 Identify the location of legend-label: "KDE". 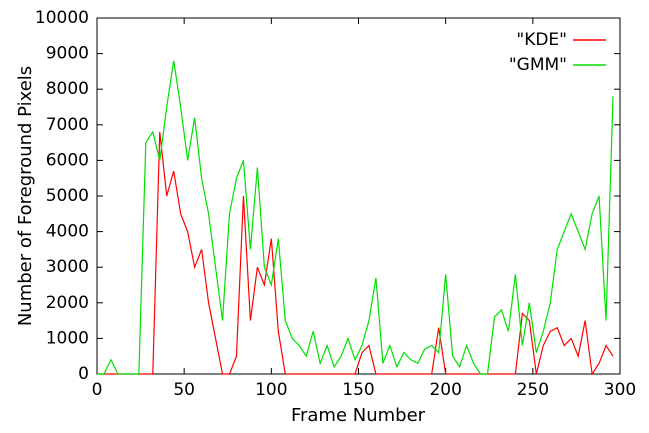
(541, 40).